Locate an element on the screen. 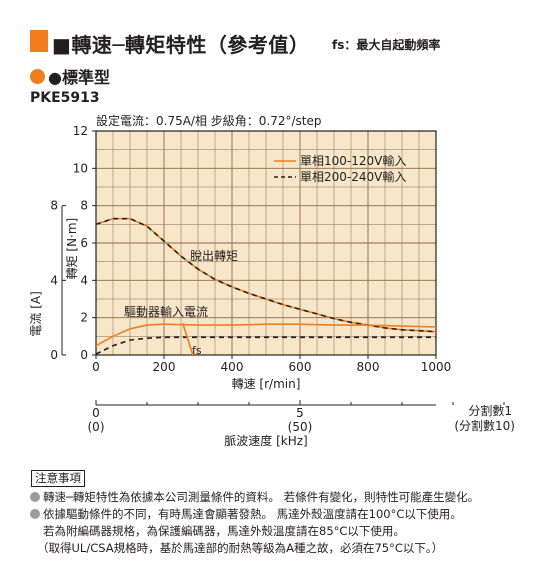 The image size is (560, 584). annotation-driver-current: 驅動器輸入電流 is located at coordinates (166, 311).